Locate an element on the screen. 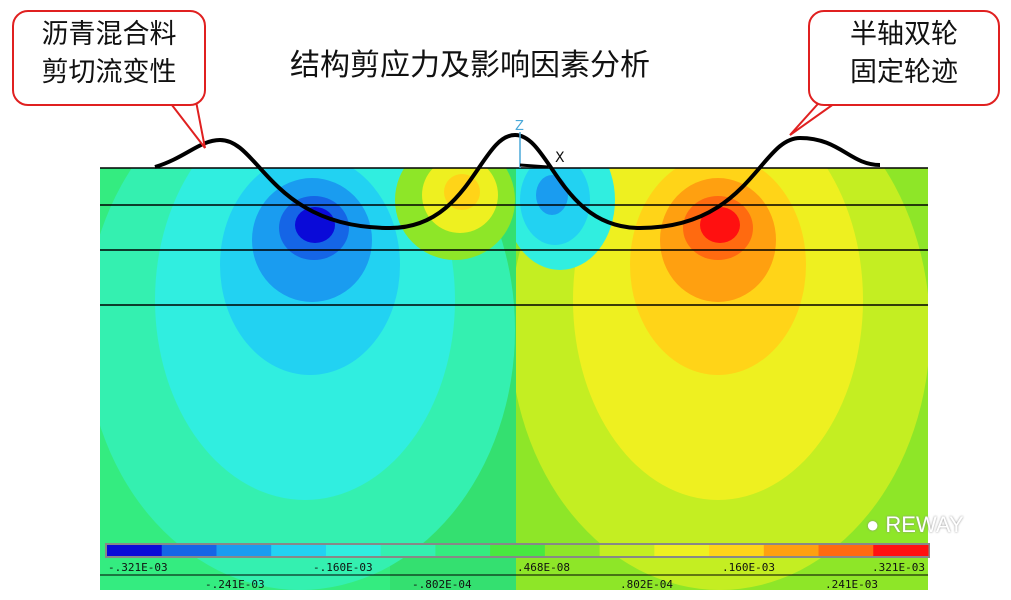 Image resolution: width=1011 pixels, height=600 pixels. legend-label: .241E-03 is located at coordinates (851, 584).